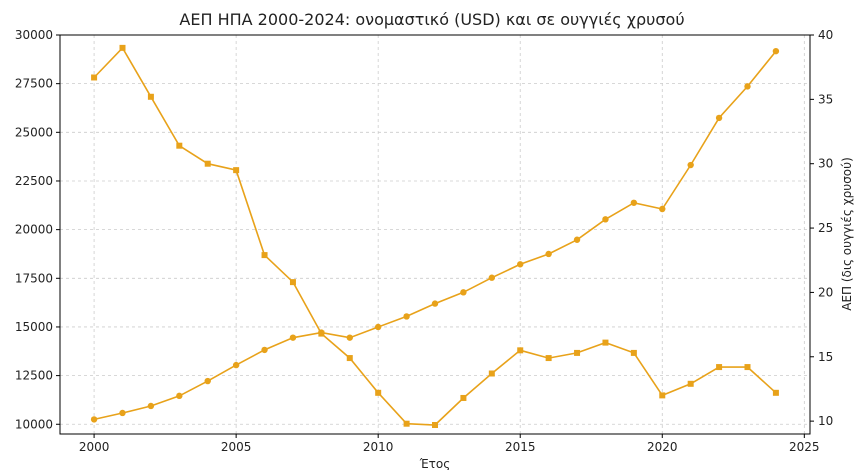  What do you see at coordinates (825, 228) in the screenshot?
I see `y-right-tick-label: 25` at bounding box center [825, 228].